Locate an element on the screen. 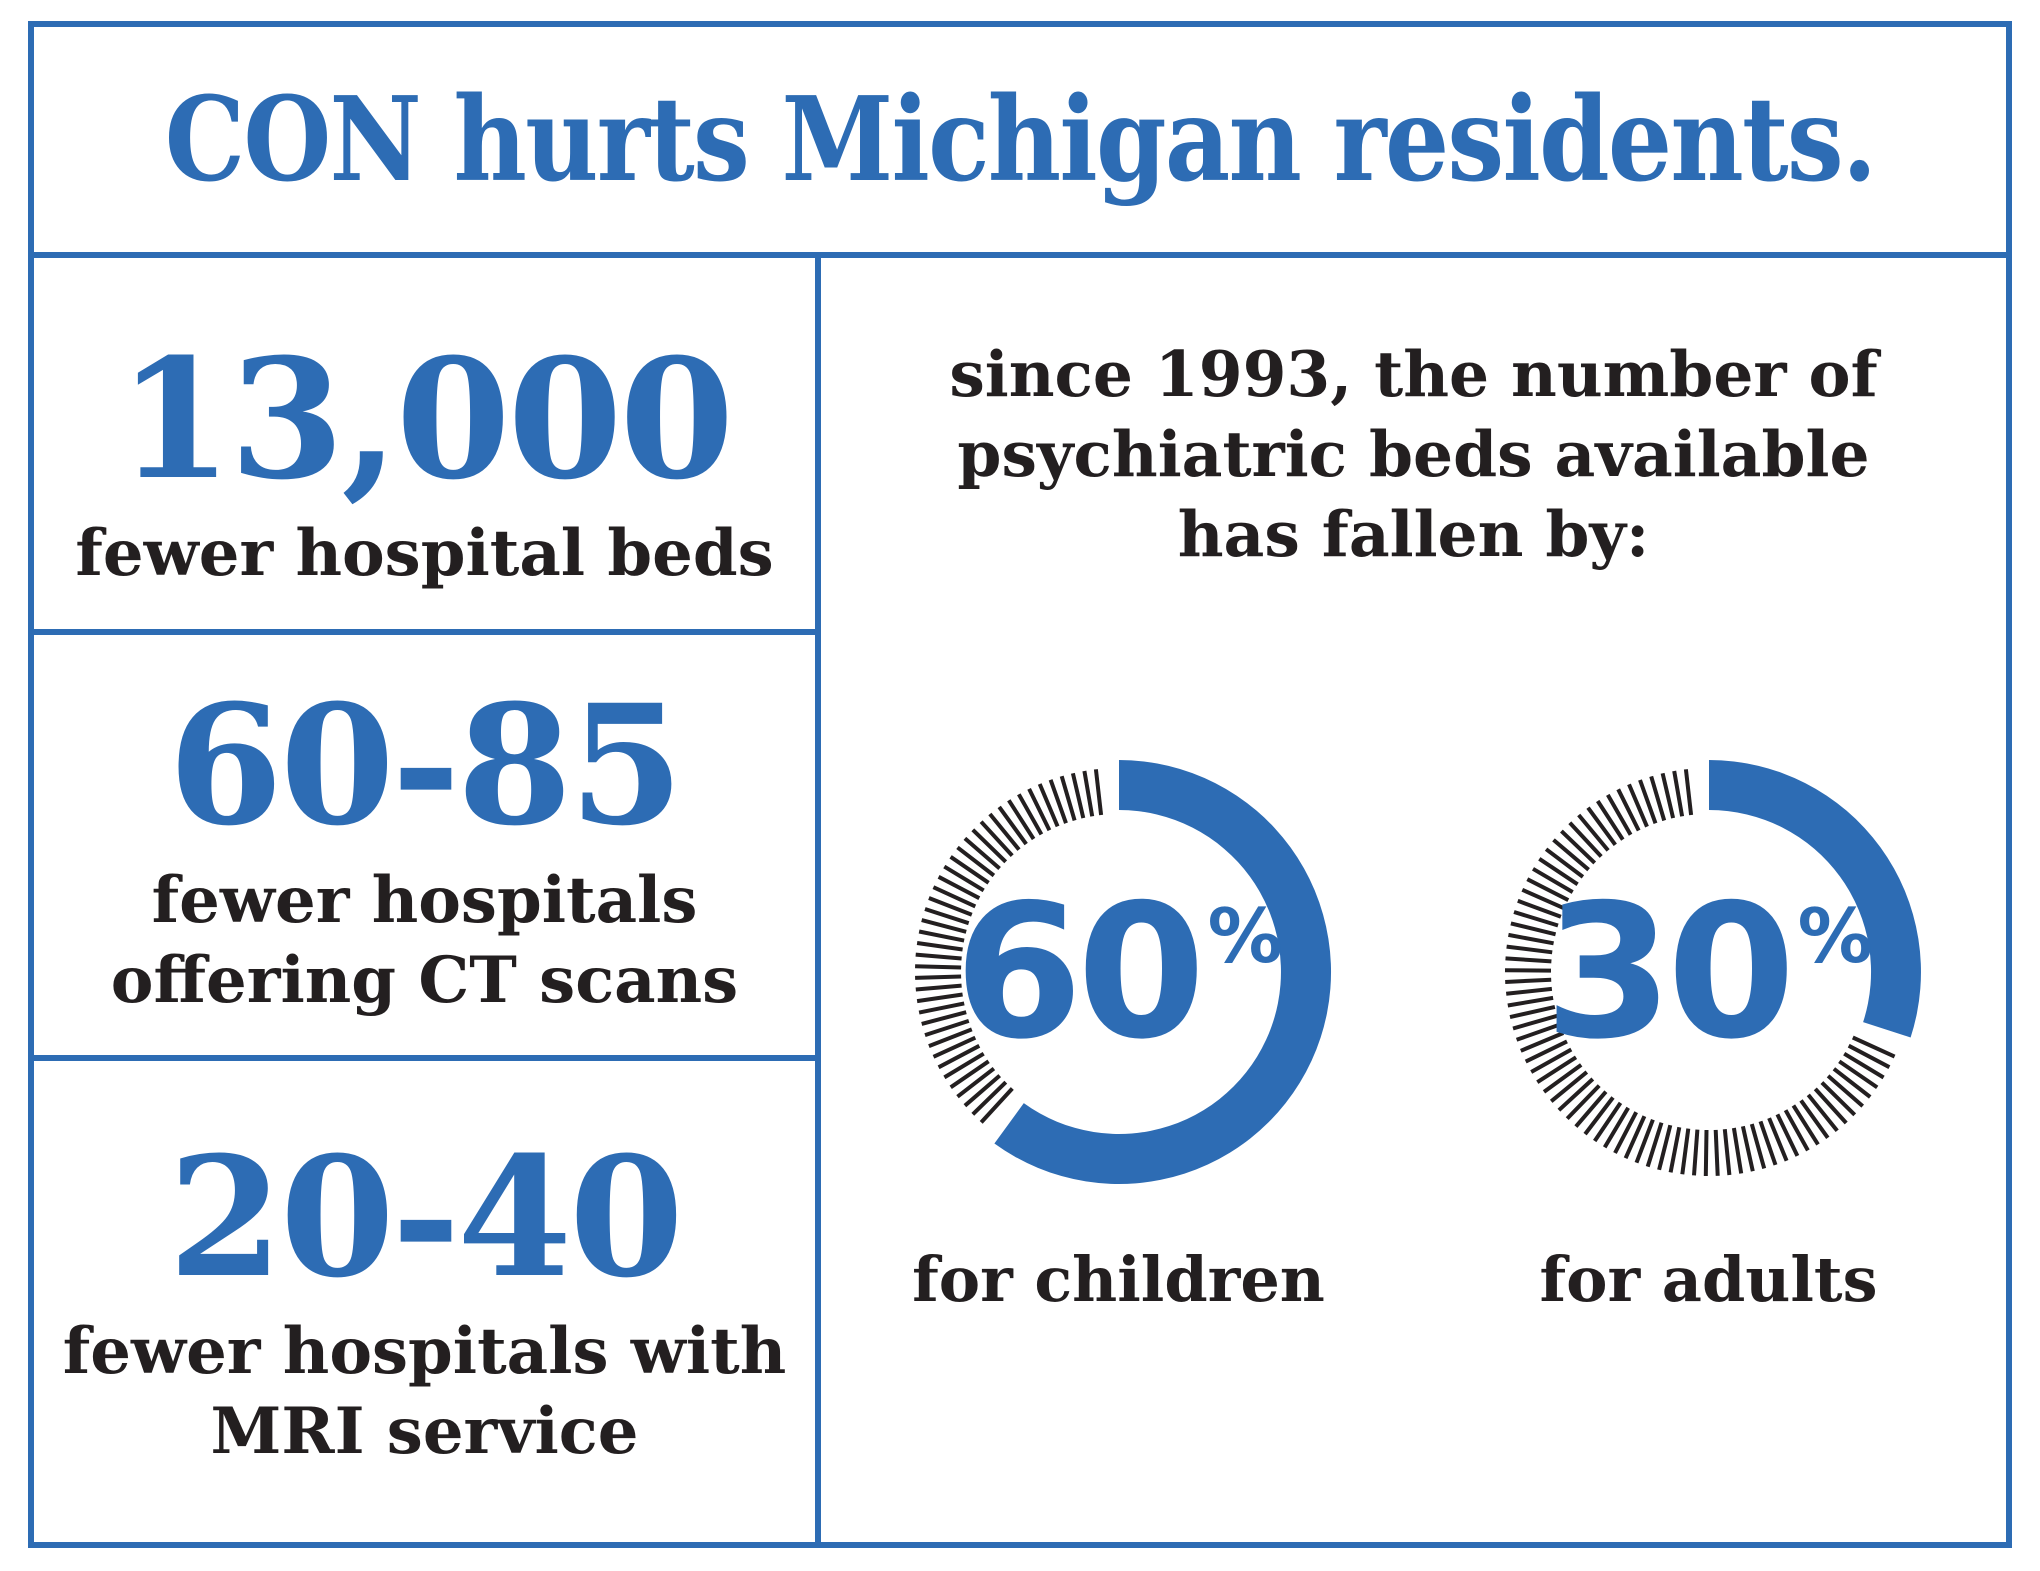 The image size is (2040, 1571). stat-label-hospital-beds: fewer hospital beds is located at coordinates (424, 554).